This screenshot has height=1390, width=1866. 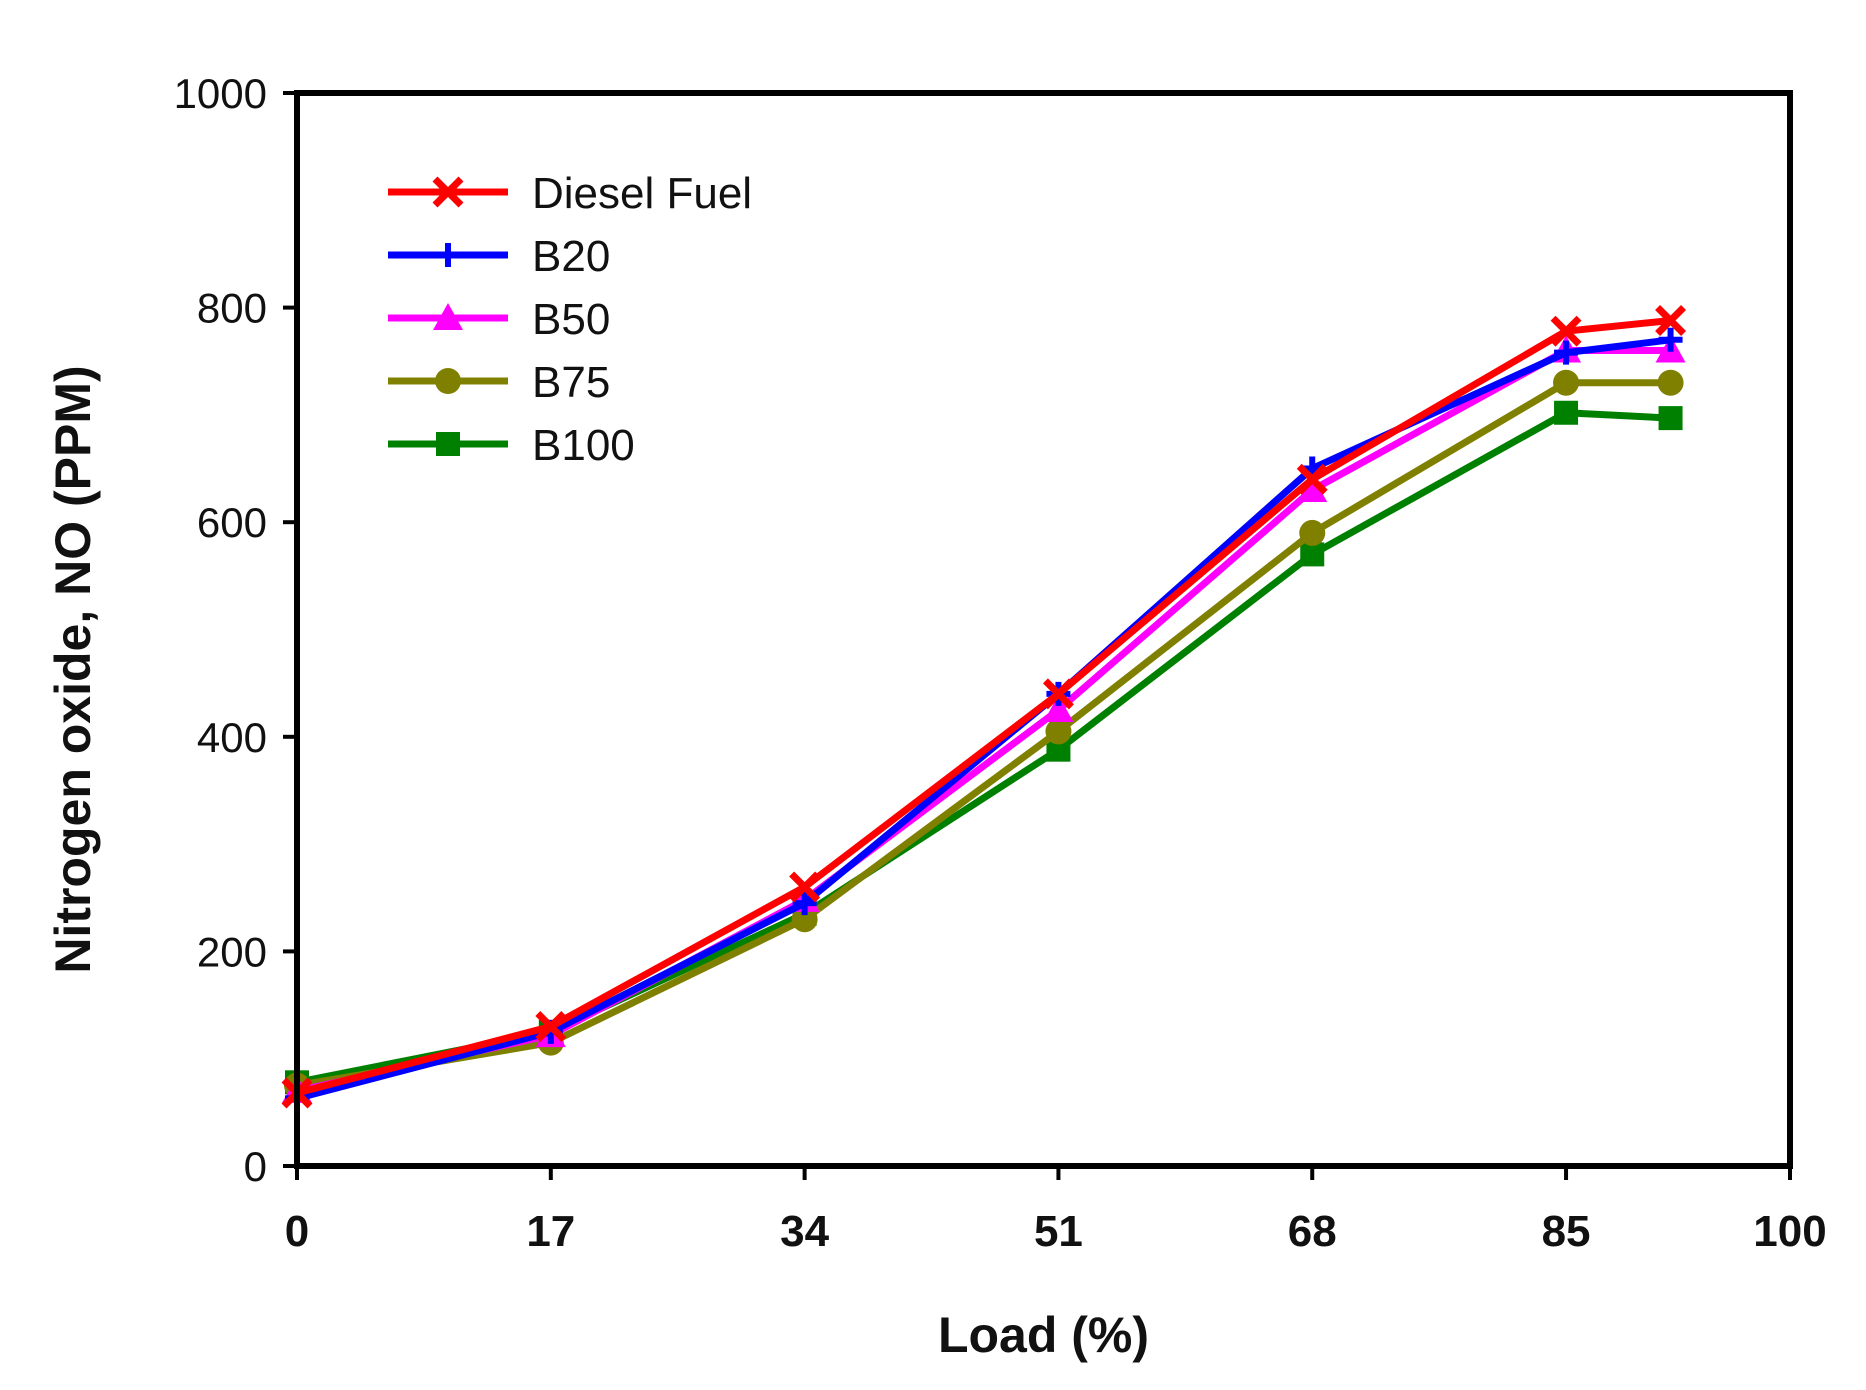 What do you see at coordinates (73, 669) in the screenshot?
I see `y-axis-title: Nitrogen oxide, NO (PPM)` at bounding box center [73, 669].